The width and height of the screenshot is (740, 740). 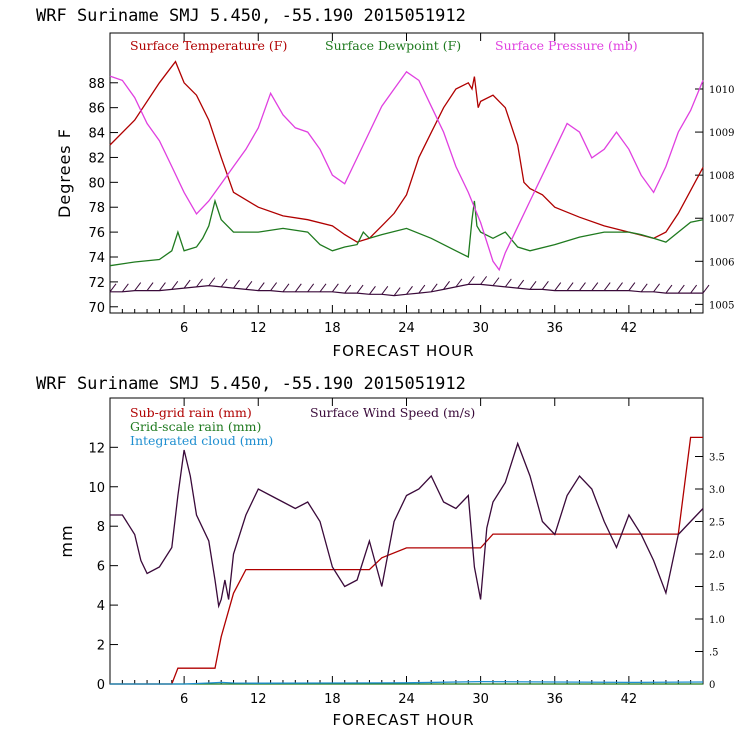 What do you see at coordinates (566, 45) in the screenshot?
I see `legend-entry: Surface Pressure (mb)` at bounding box center [566, 45].